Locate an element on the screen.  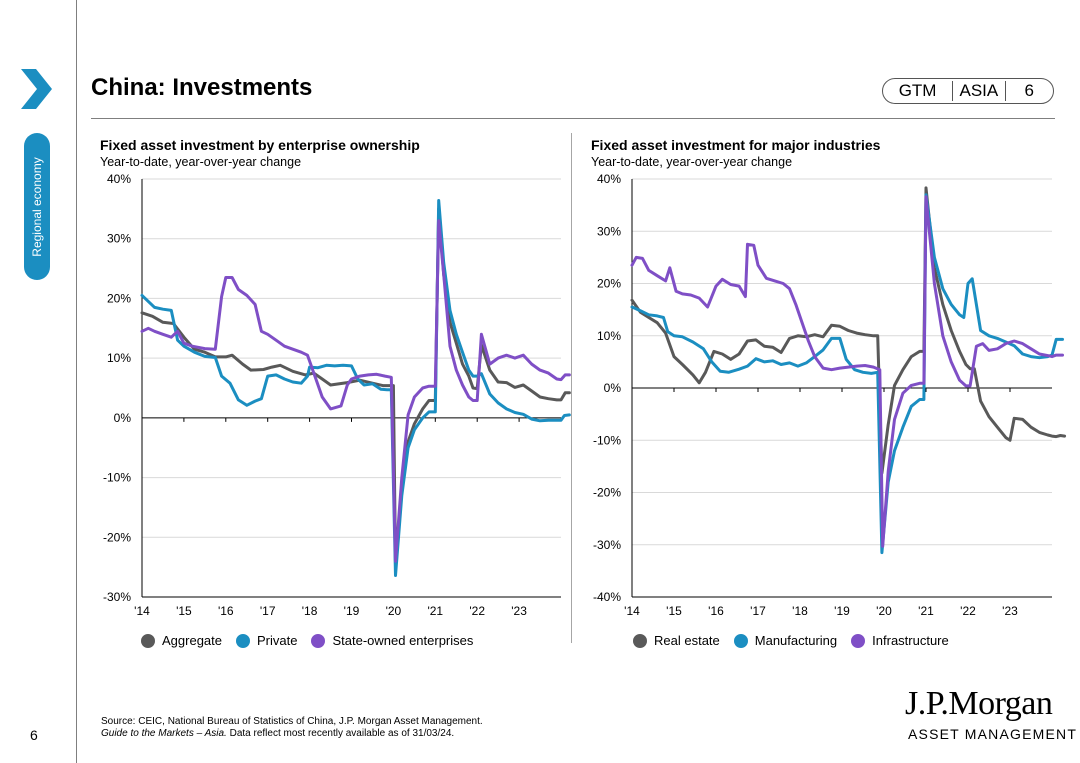
legend-dot-private is located at coordinates (243, 640).